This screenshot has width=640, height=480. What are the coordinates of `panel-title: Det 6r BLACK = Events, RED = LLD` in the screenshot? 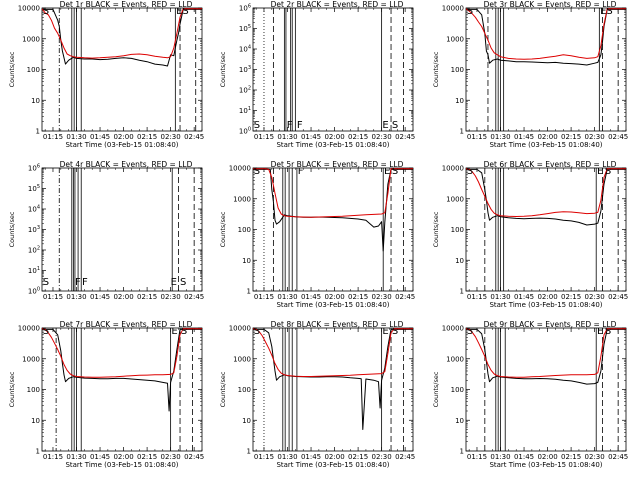 It's located at (550, 164).